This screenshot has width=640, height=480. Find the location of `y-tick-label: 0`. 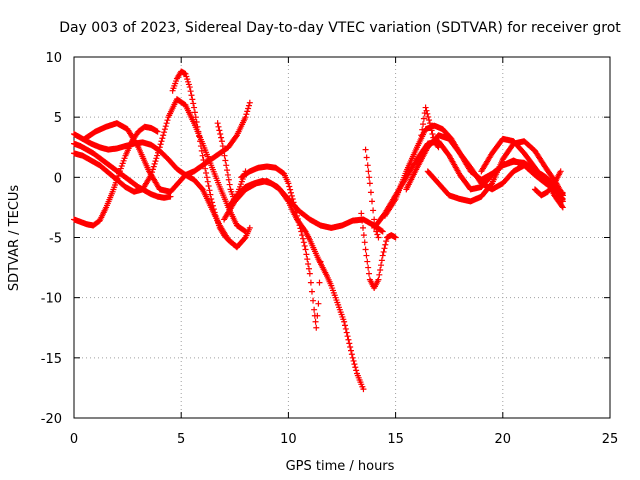

y-tick-label: 0 is located at coordinates (58, 178).